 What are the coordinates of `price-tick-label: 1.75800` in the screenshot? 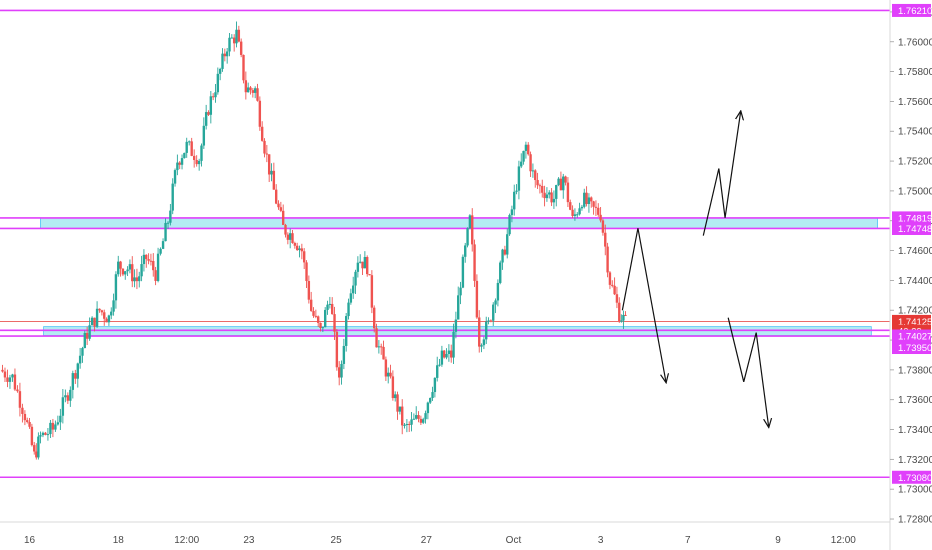 It's located at (915, 72).